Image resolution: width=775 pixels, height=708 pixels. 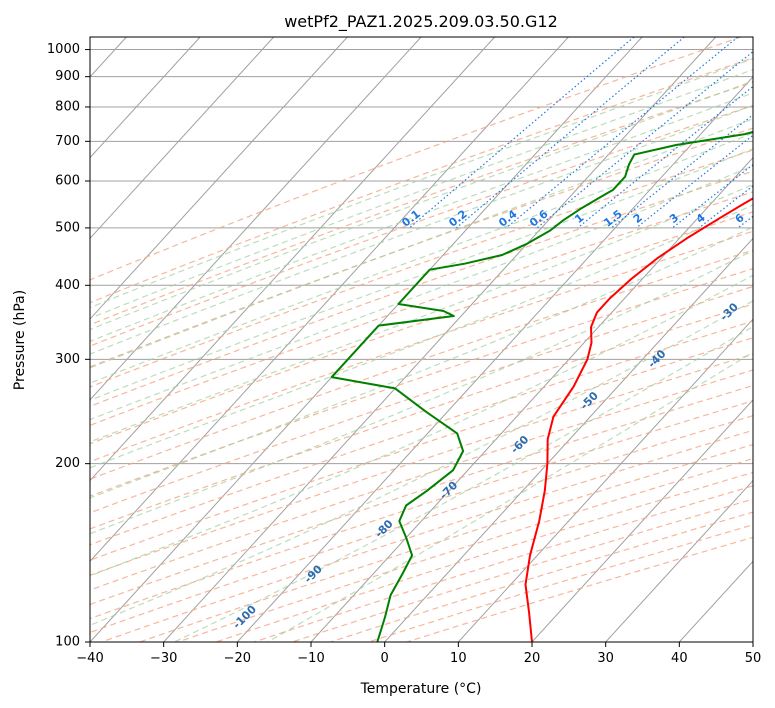 What do you see at coordinates (519, 444) in the screenshot?
I see `dry-adiabat-label: -60` at bounding box center [519, 444].